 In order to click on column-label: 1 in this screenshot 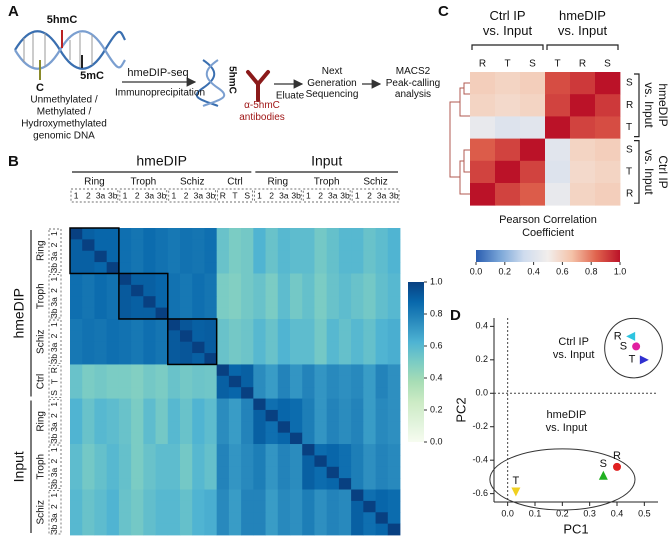, I will do `click(174, 195)`.